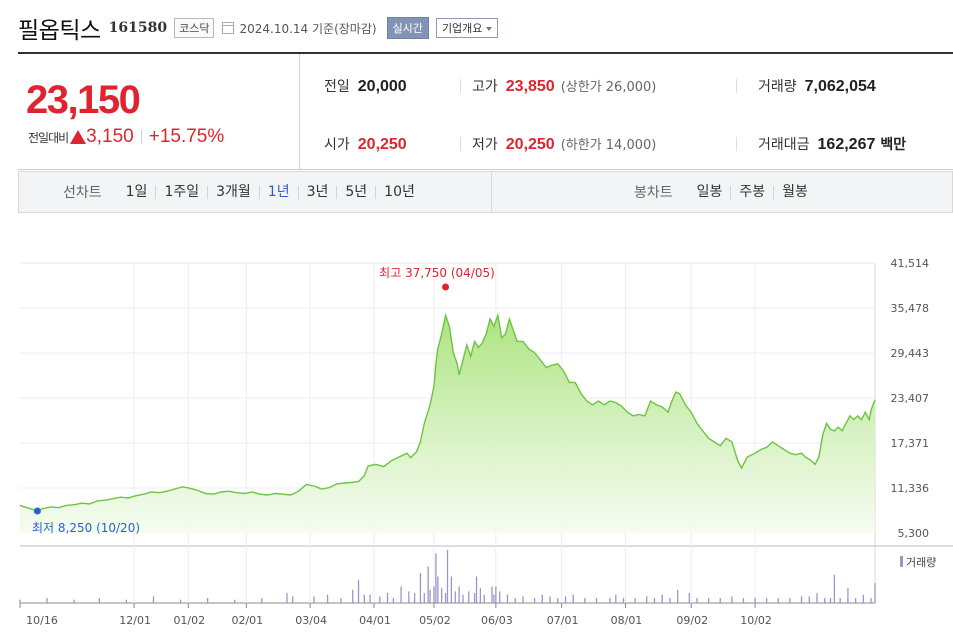 This screenshot has width=953, height=637. What do you see at coordinates (914, 533) in the screenshot?
I see `y-tick-label: 5,300` at bounding box center [914, 533].